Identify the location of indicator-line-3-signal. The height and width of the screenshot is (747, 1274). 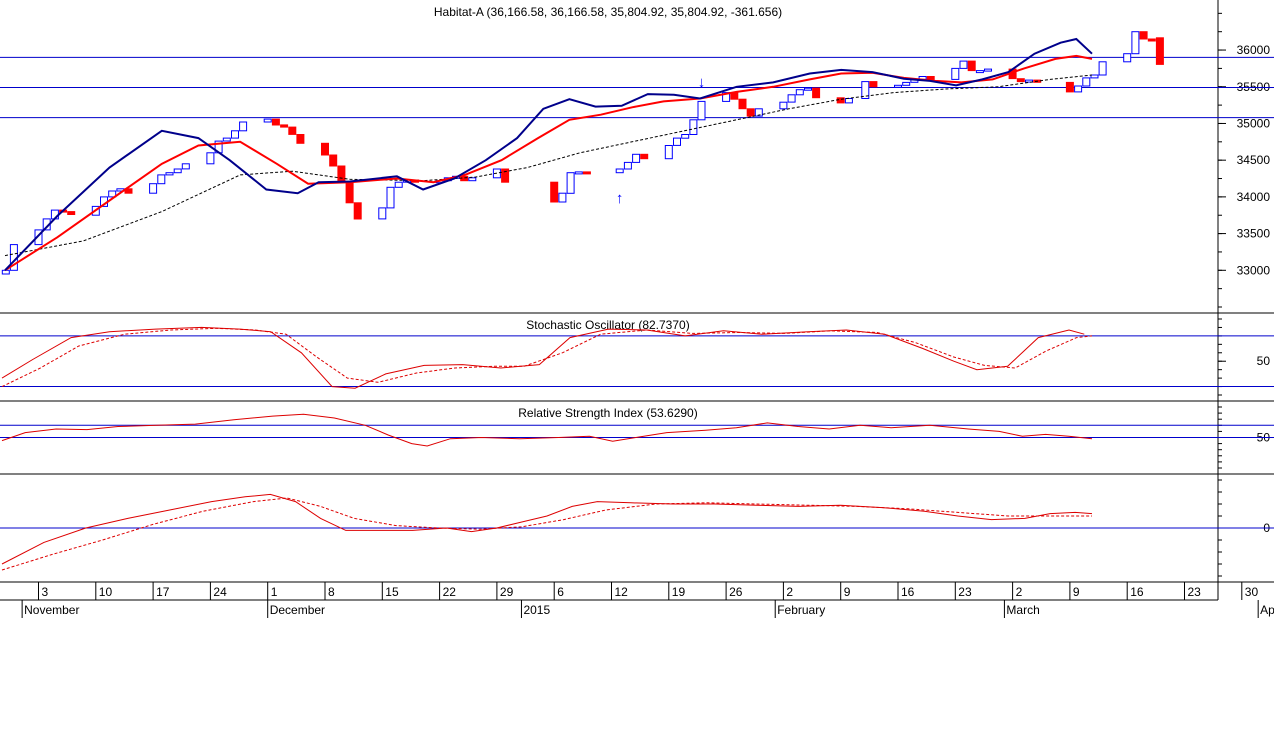
(546, 534).